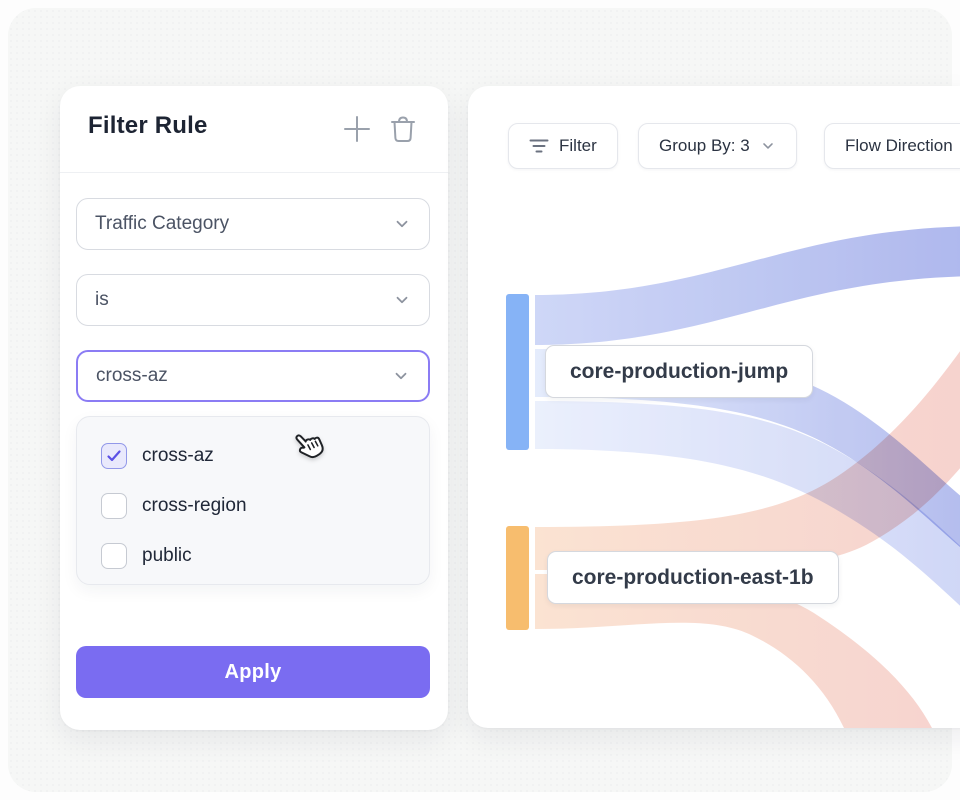 The width and height of the screenshot is (960, 800). What do you see at coordinates (899, 145) in the screenshot?
I see `flow-direction-label: Flow Direction` at bounding box center [899, 145].